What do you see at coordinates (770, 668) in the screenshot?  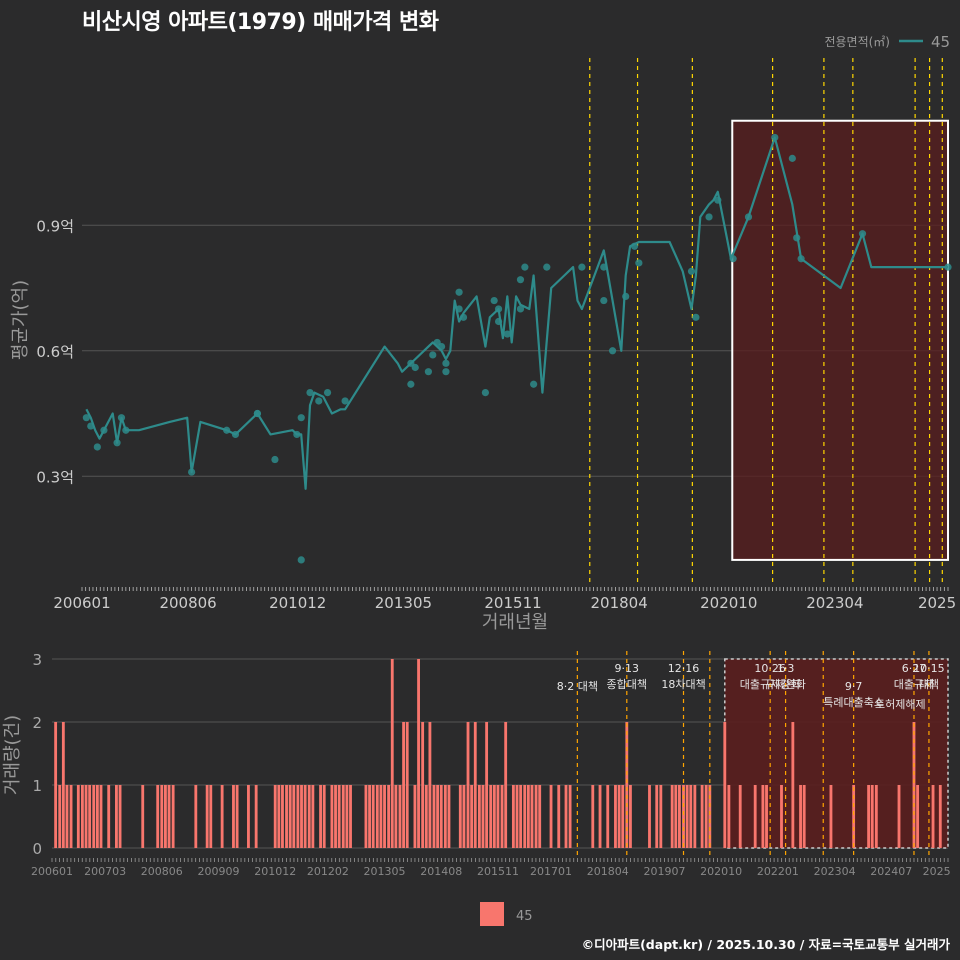 I see `volume-policy-annotation: 10·26` at bounding box center [770, 668].